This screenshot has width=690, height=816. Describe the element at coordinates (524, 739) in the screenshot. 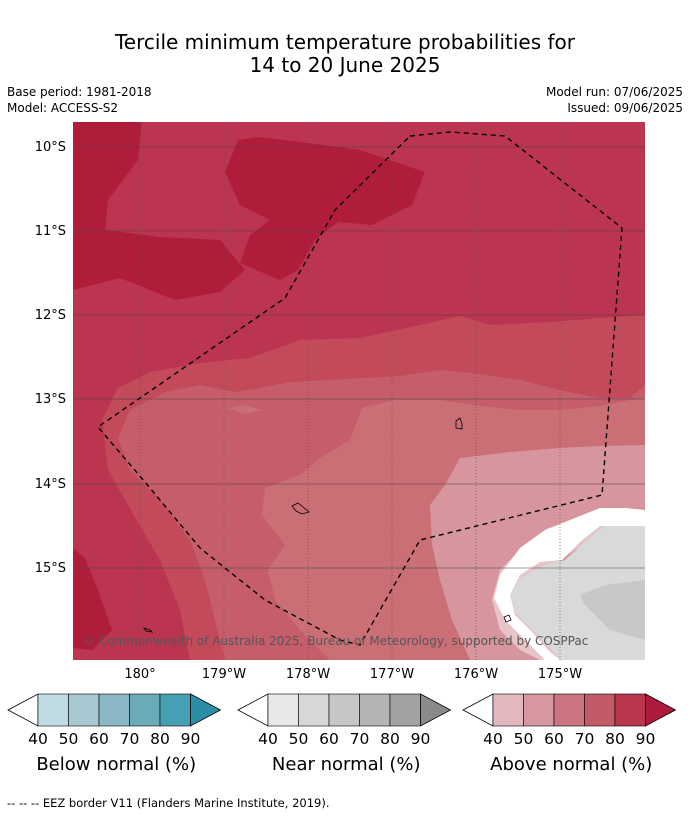

I see `above-normal-tick-label: 50` at that location.